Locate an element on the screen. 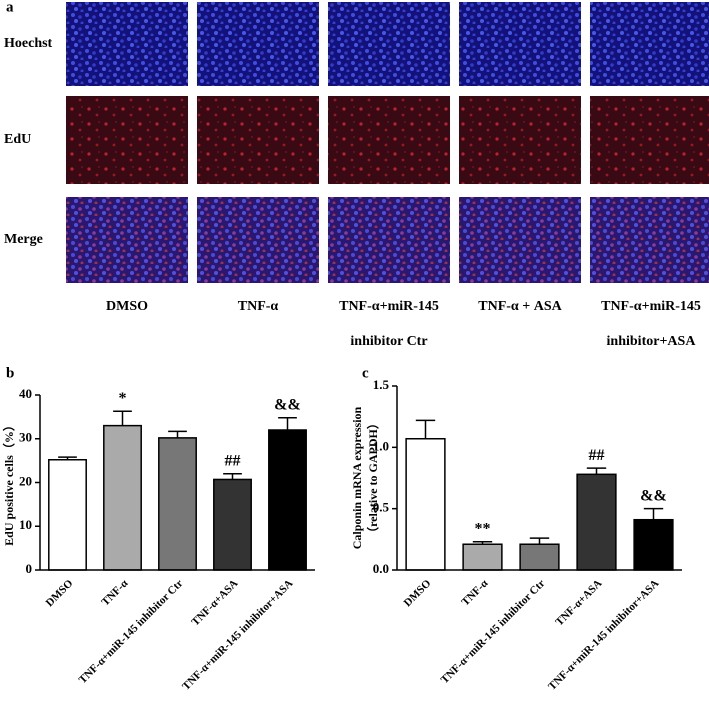 This screenshot has height=720, width=709. column-label: DMSO is located at coordinates (127, 306).